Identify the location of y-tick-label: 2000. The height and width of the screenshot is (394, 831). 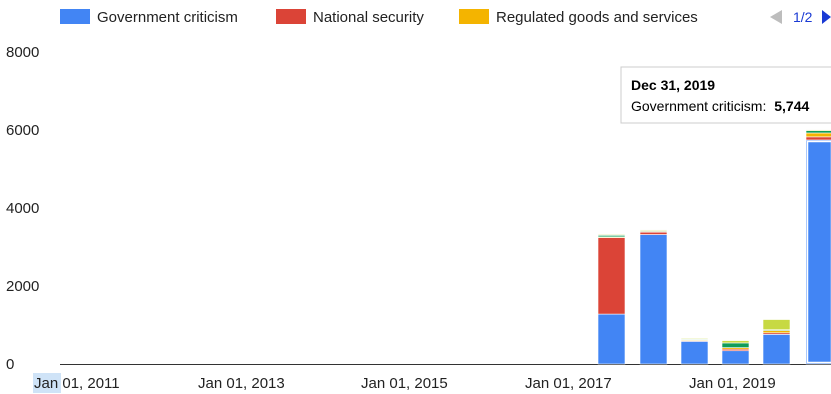
(22, 286).